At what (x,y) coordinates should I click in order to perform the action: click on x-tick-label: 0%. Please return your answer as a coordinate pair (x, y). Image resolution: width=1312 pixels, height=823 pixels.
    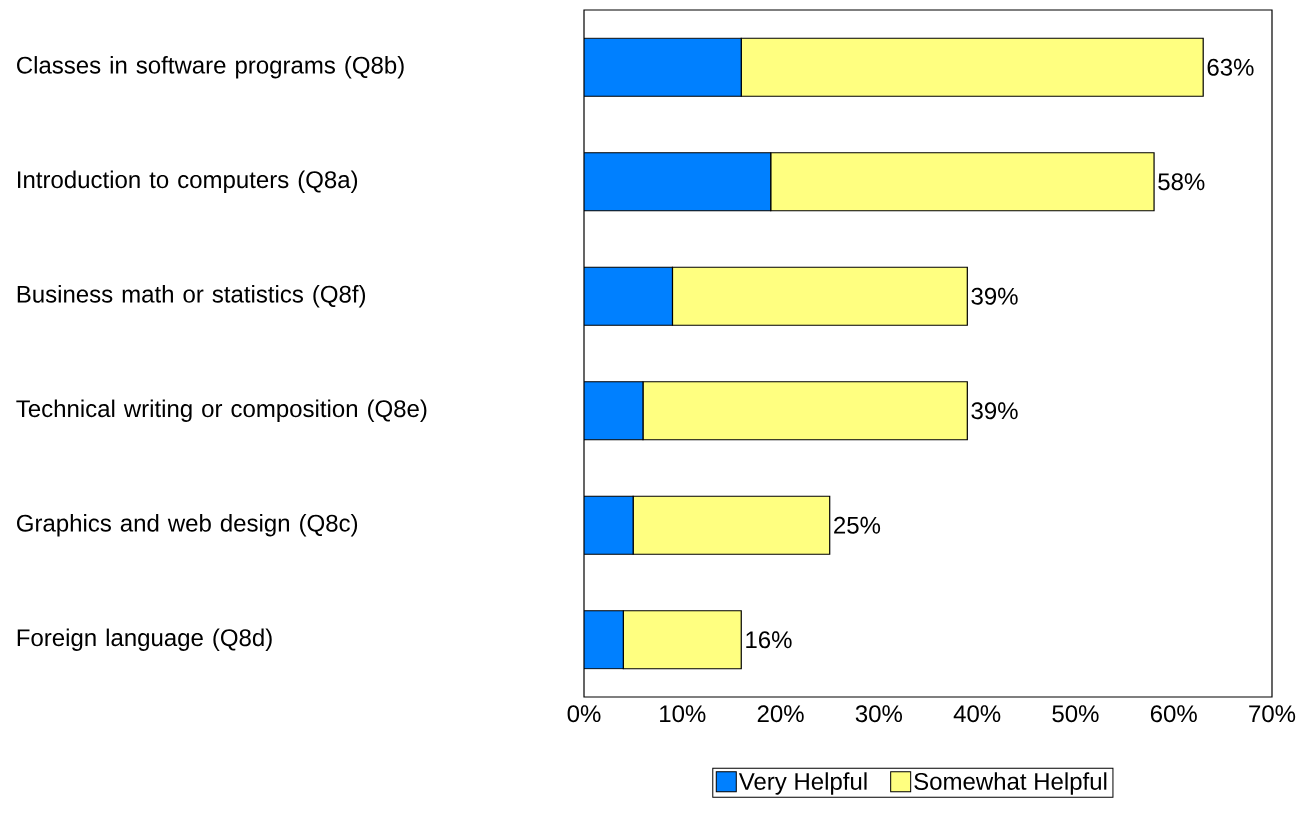
    Looking at the image, I should click on (584, 714).